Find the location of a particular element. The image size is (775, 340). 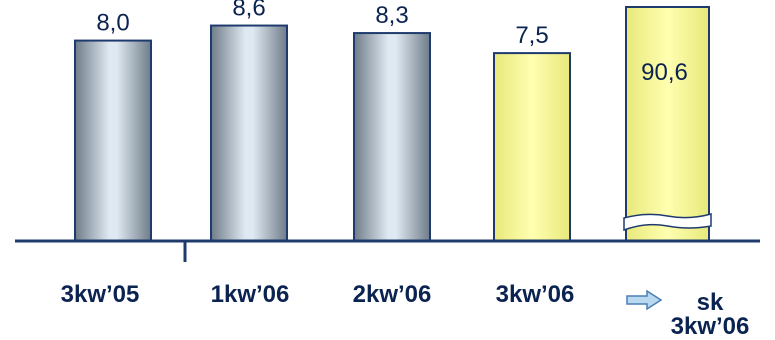

category-label-3: 3kw’06 is located at coordinates (535, 294).